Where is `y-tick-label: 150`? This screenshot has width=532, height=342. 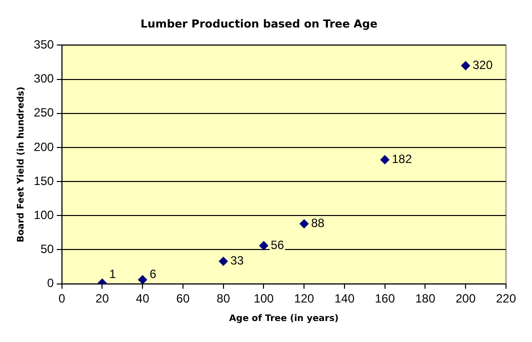 y-tick-label: 150 is located at coordinates (44, 181).